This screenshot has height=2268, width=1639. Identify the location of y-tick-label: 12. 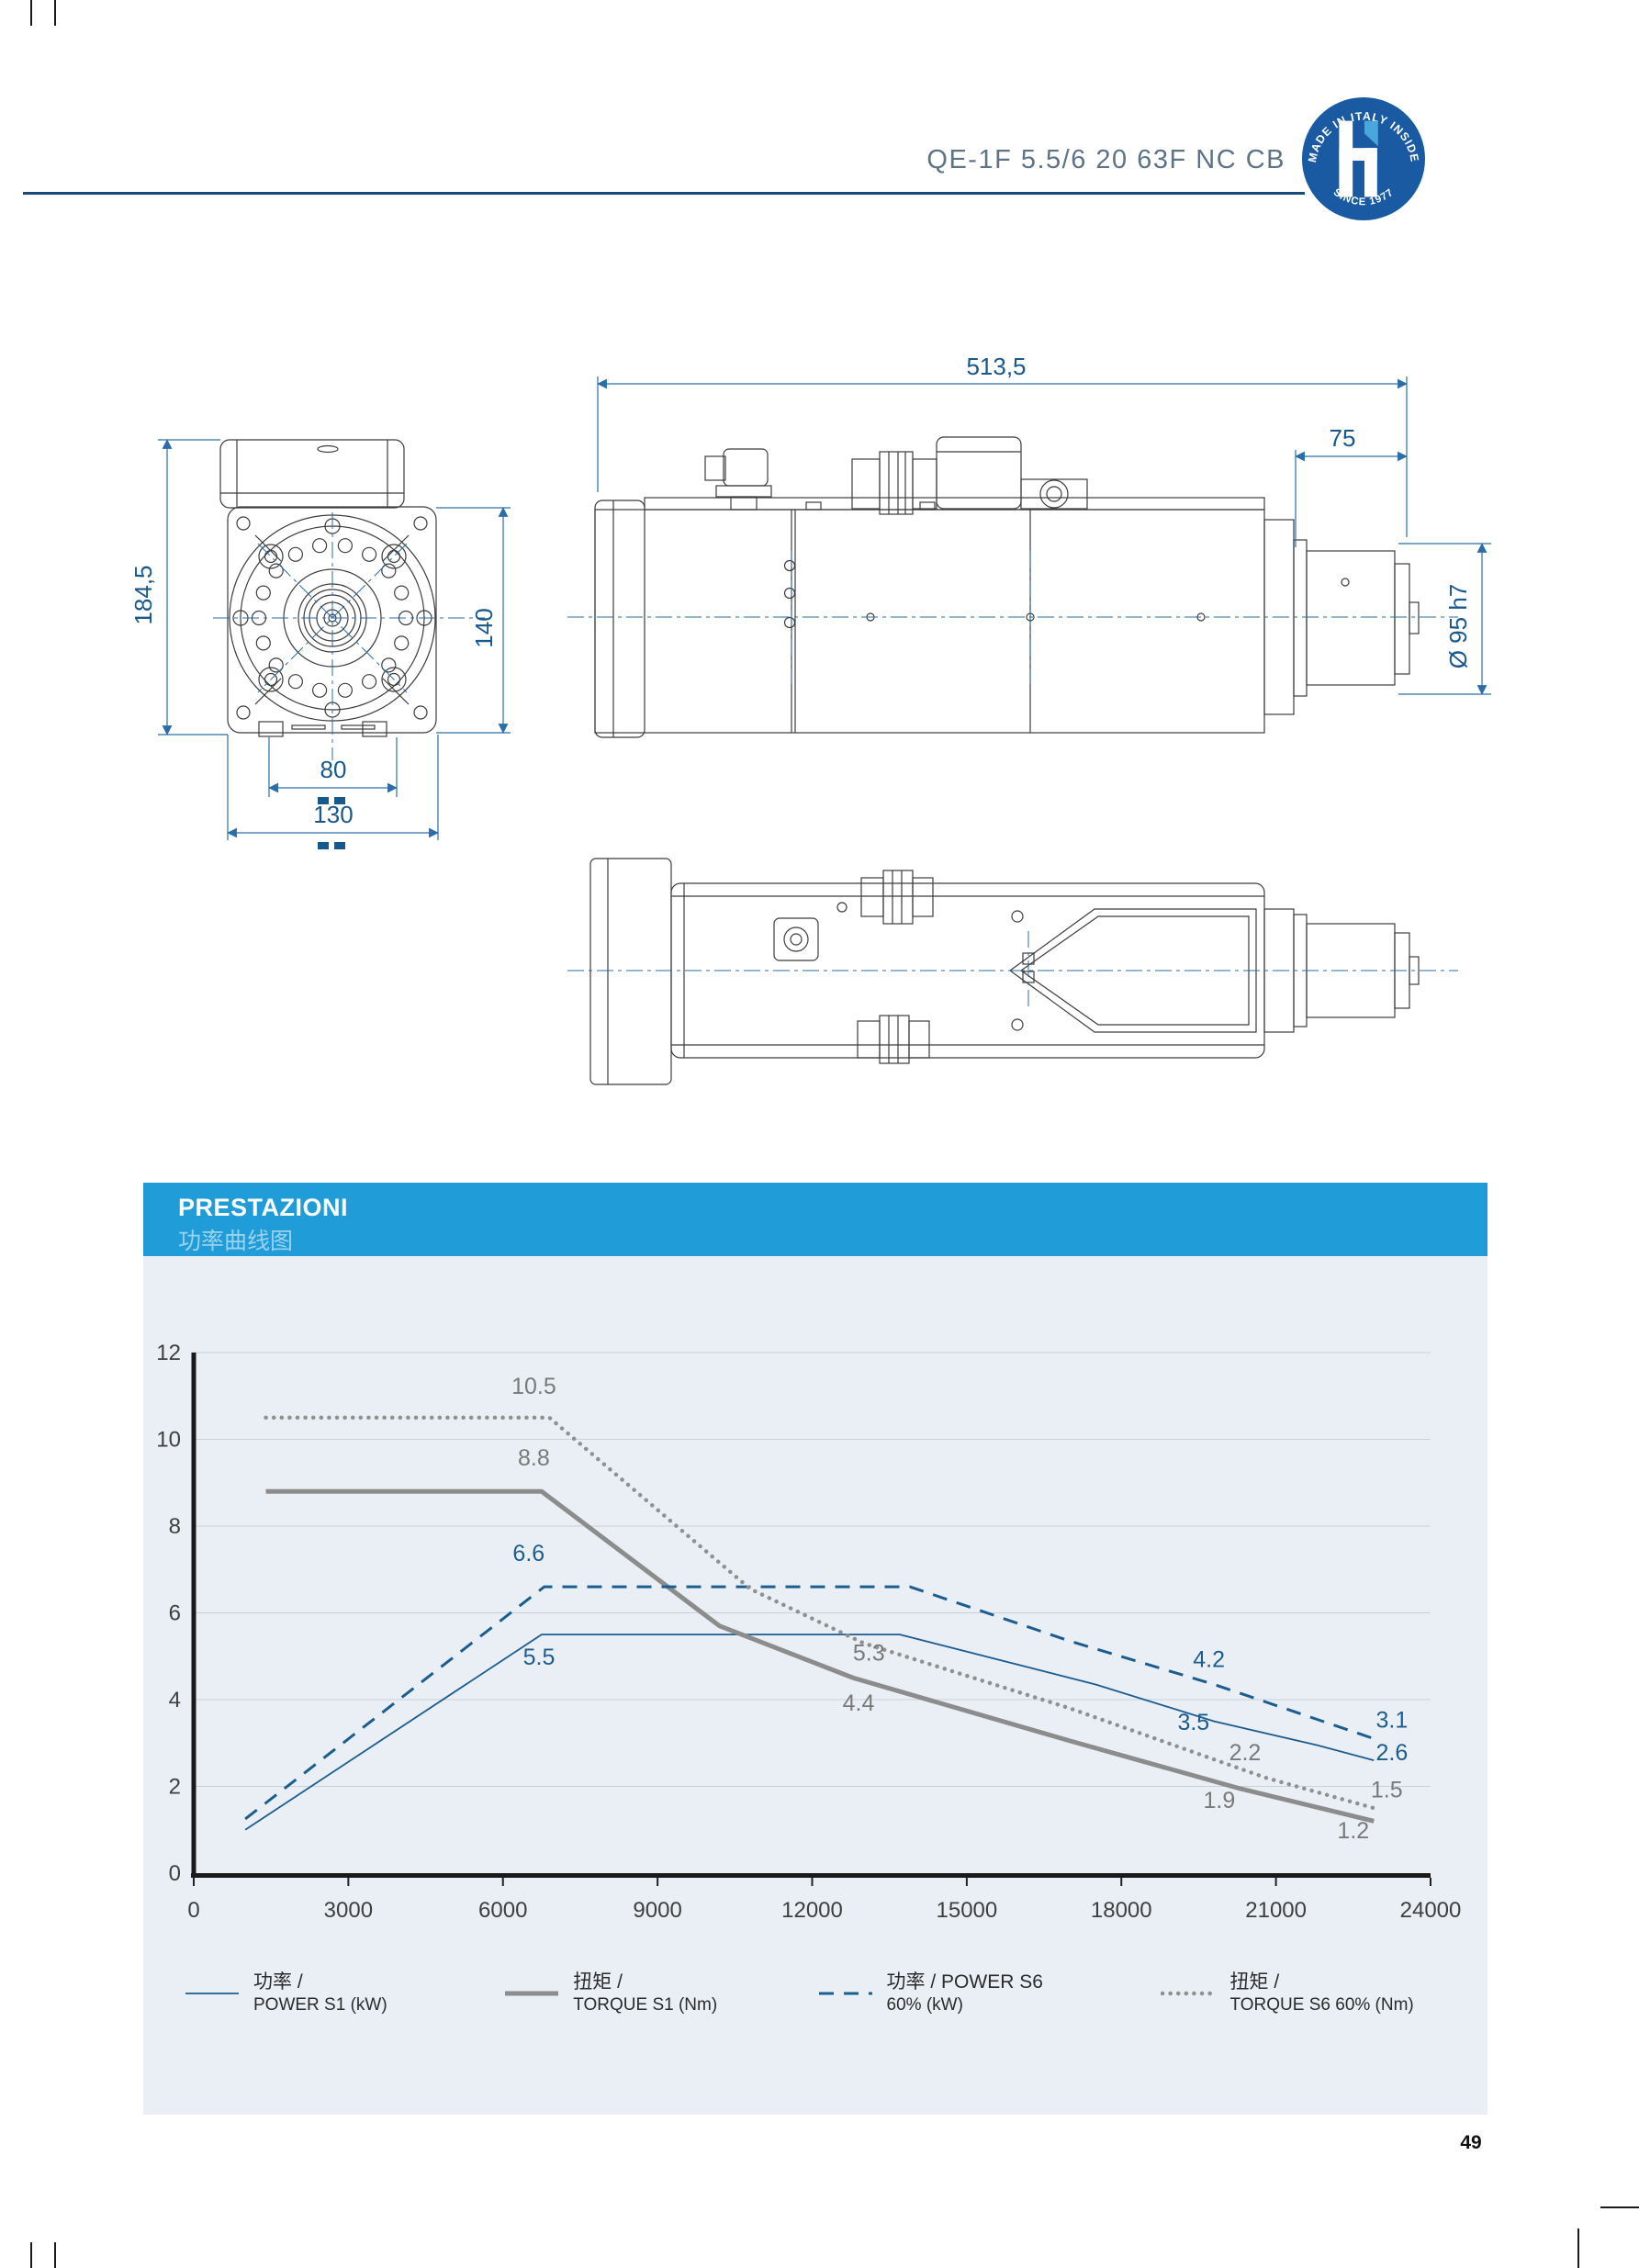
(168, 1353).